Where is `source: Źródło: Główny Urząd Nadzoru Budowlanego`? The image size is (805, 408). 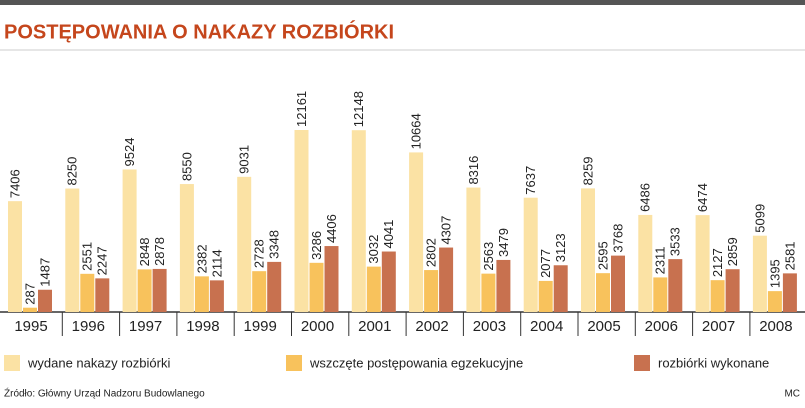 source: Źródło: Główny Urząd Nadzoru Budowlanego is located at coordinates (104, 393).